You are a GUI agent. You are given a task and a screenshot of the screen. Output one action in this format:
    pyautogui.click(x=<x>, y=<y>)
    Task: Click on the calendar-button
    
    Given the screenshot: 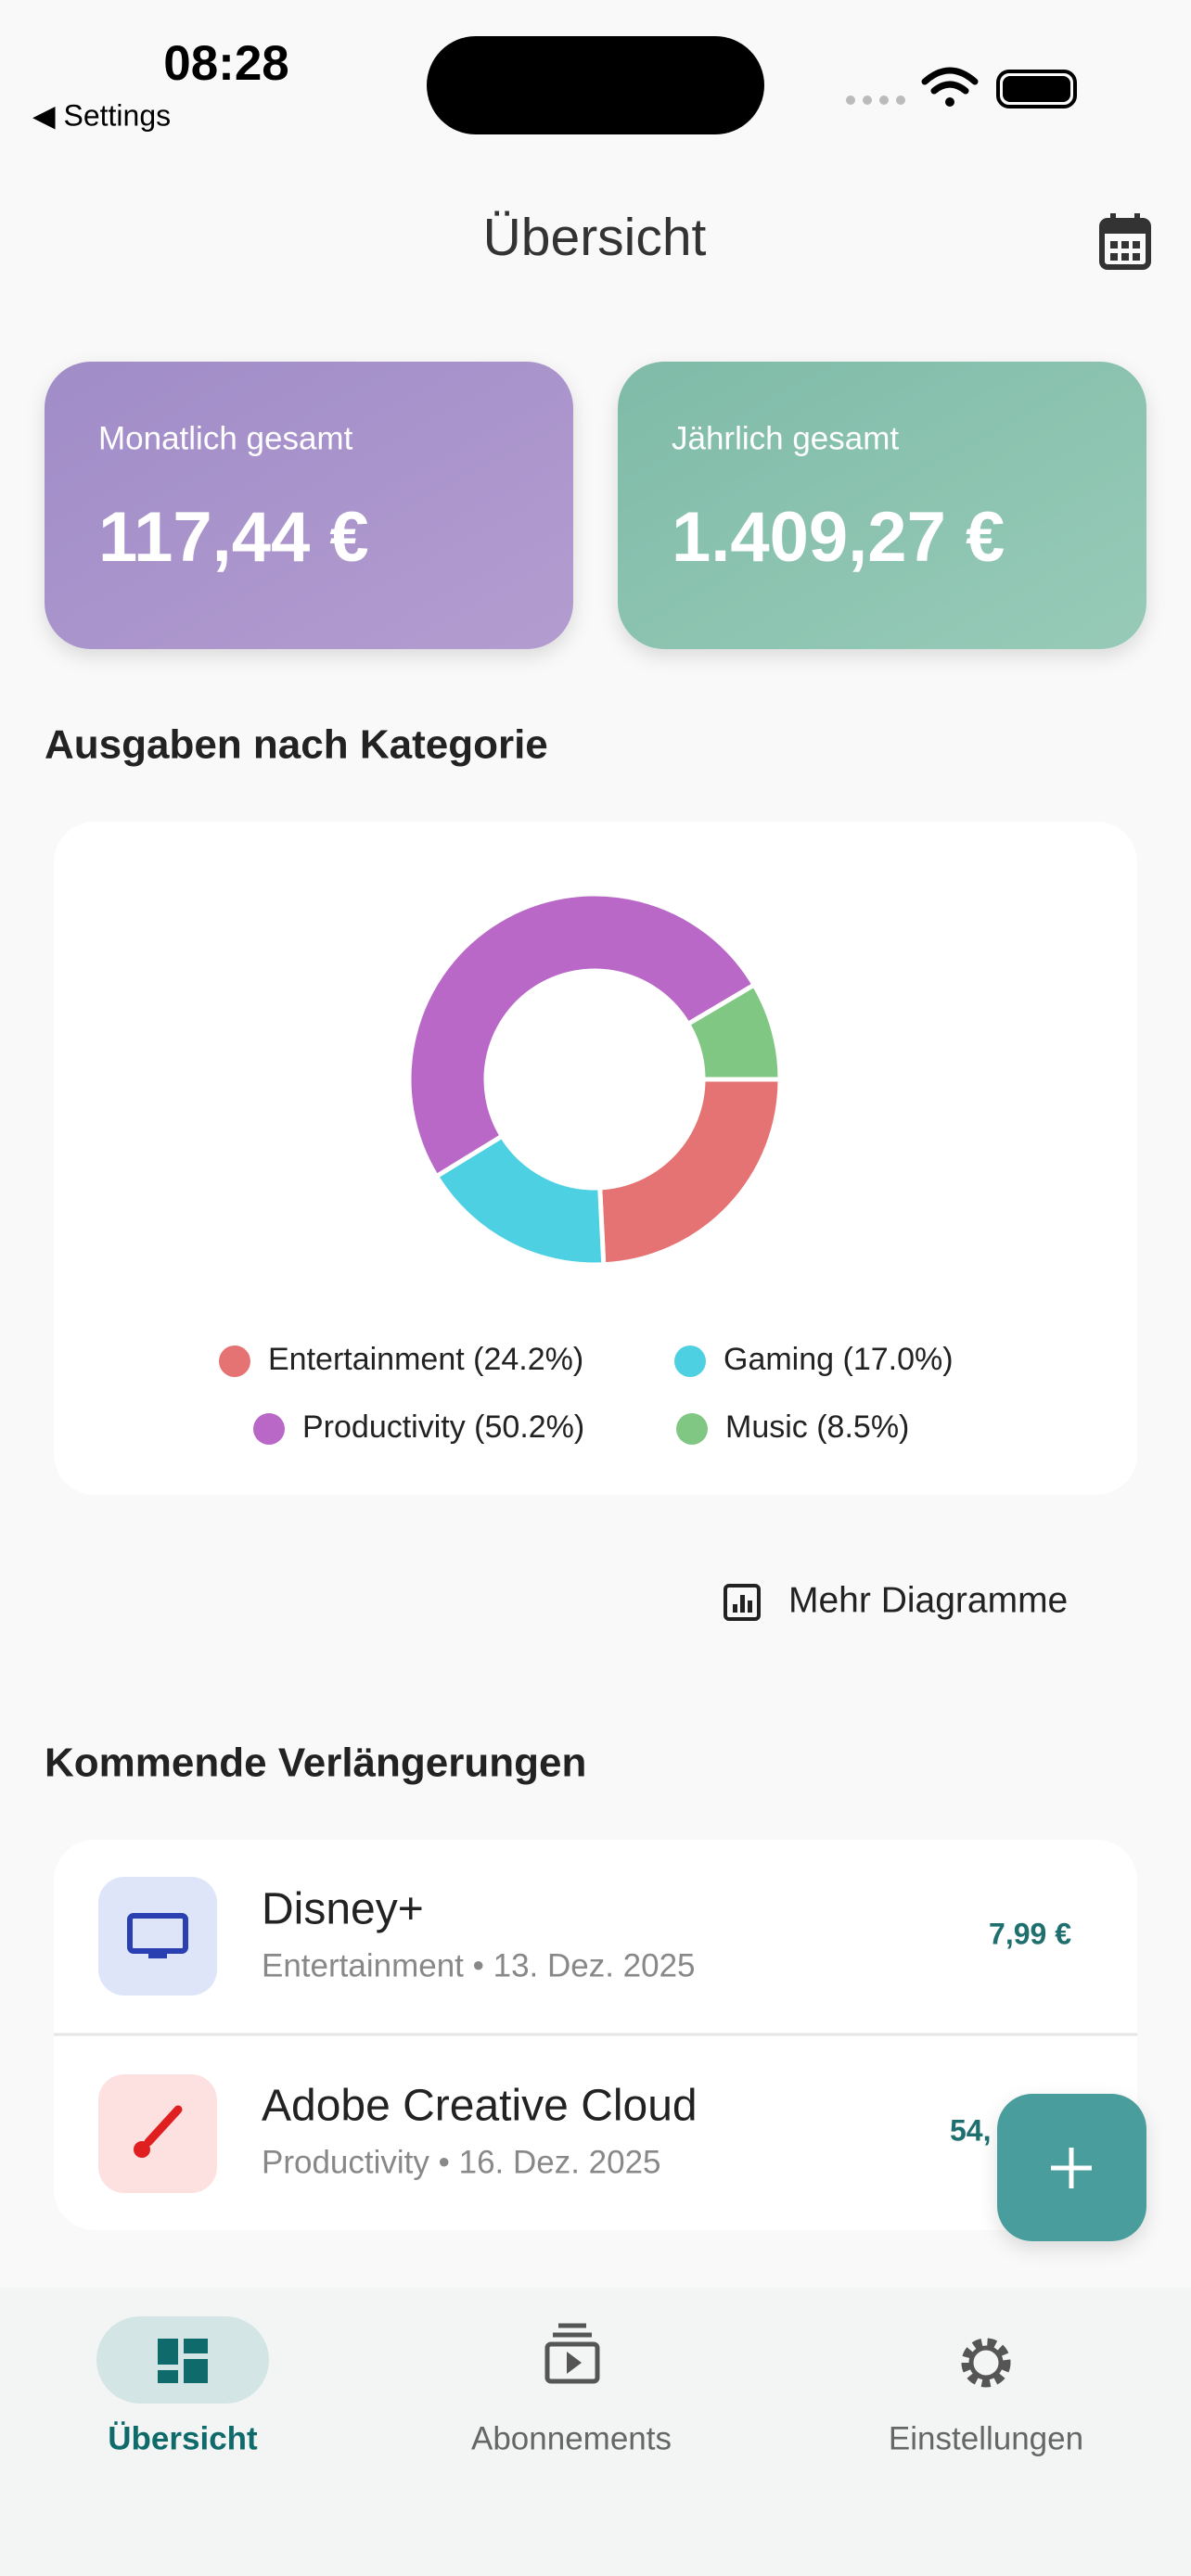 What is the action you would take?
    pyautogui.click(x=1125, y=241)
    